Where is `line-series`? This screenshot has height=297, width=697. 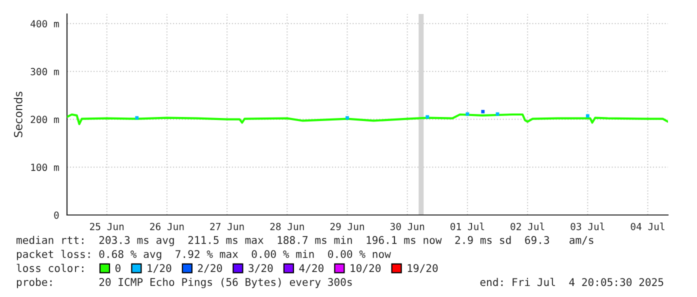 line-series is located at coordinates (367, 119).